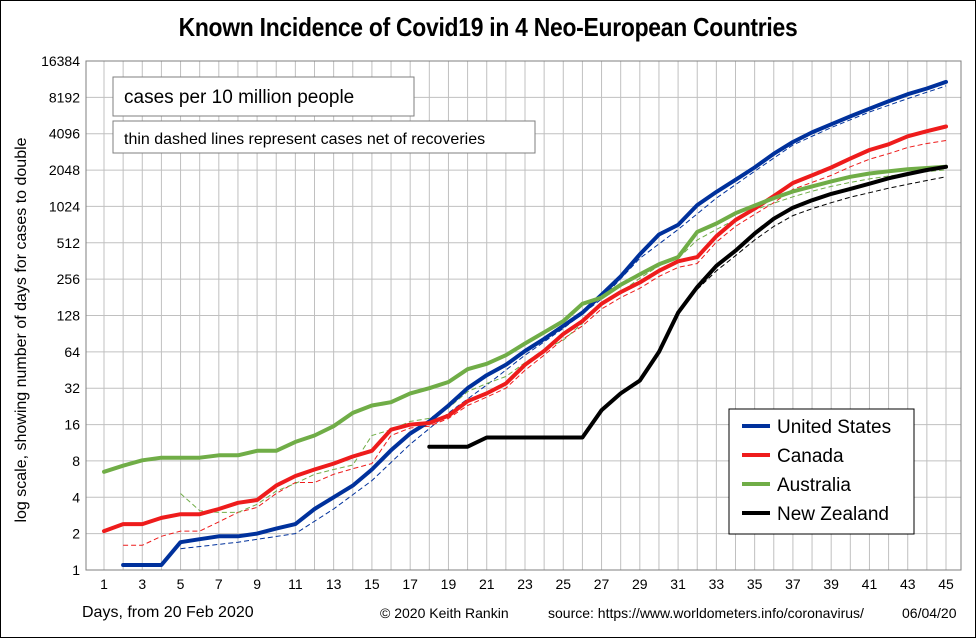 The width and height of the screenshot is (976, 638). I want to click on x-tick-label: 3, so click(142, 584).